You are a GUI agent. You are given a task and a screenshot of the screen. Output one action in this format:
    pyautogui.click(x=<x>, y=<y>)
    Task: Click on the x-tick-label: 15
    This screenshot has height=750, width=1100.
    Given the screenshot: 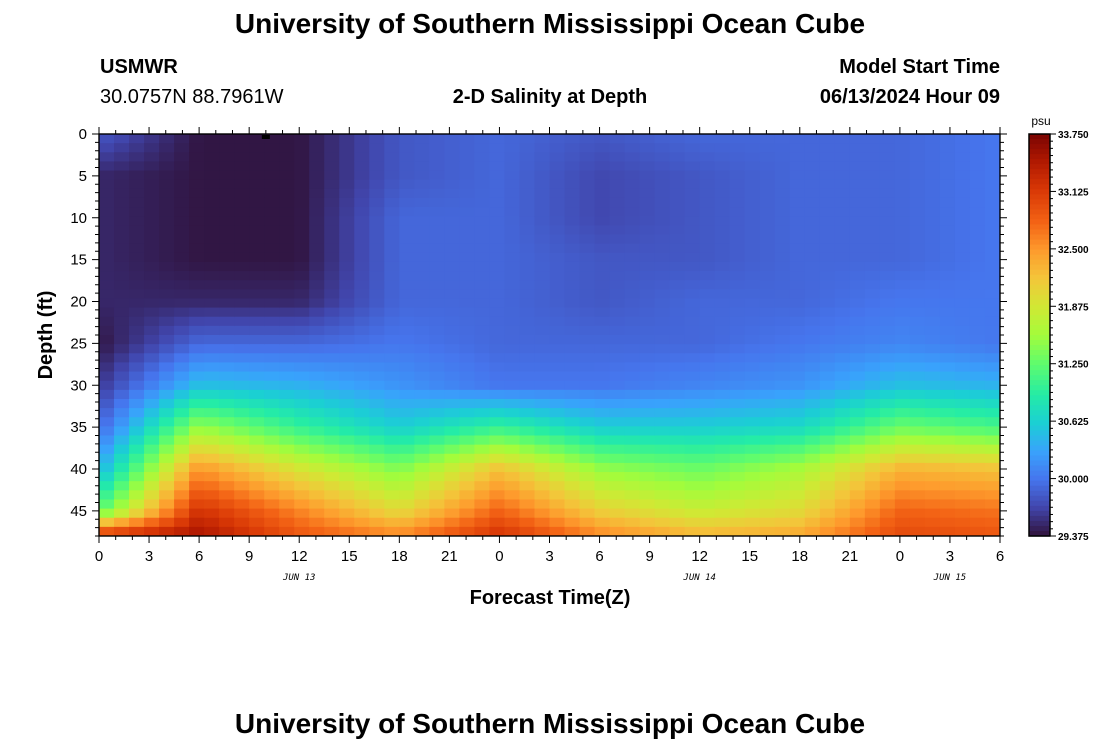 What is the action you would take?
    pyautogui.click(x=749, y=556)
    